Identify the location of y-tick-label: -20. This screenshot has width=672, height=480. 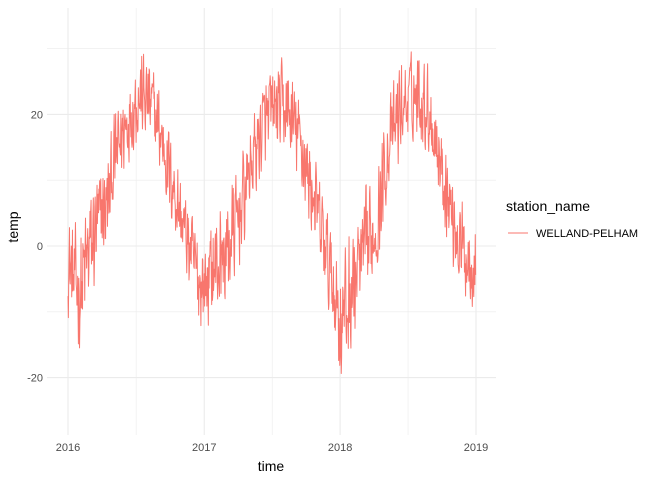
(35, 379).